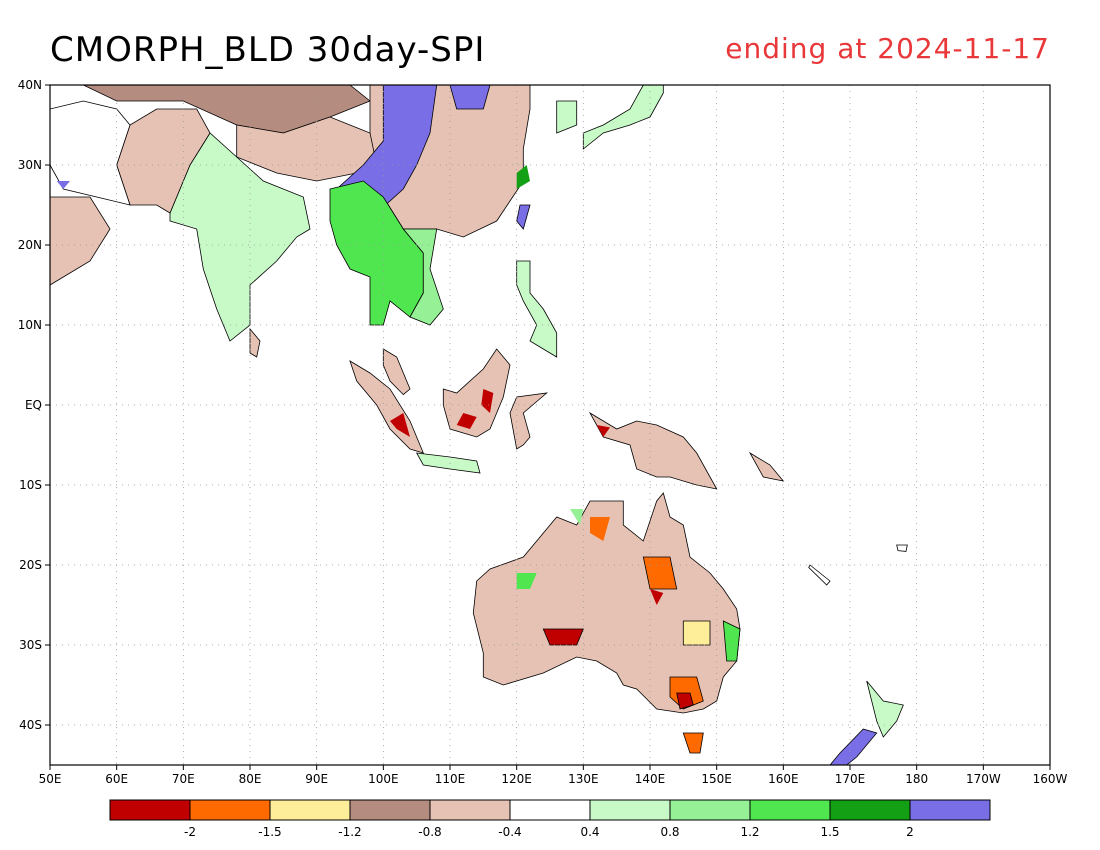 The image size is (1100, 850). What do you see at coordinates (653, 450) in the screenshot?
I see `region-new-guinea` at bounding box center [653, 450].